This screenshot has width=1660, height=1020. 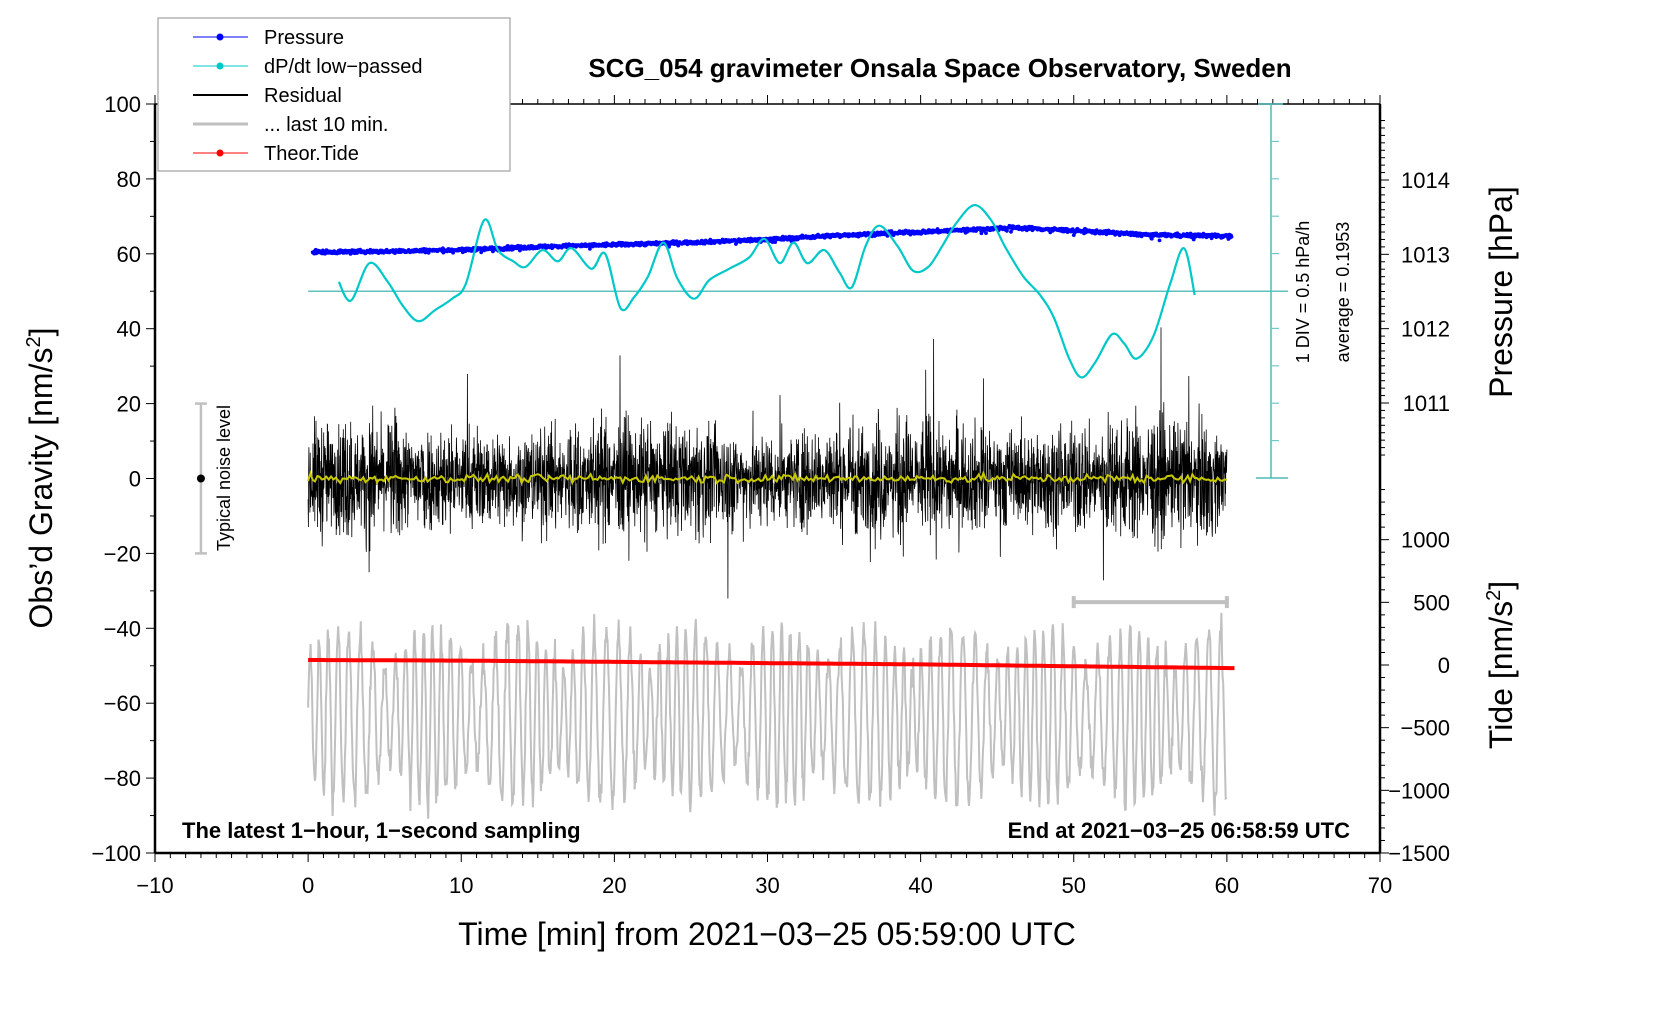 What do you see at coordinates (122, 703) in the screenshot?
I see `y-left-tick-label: −60` at bounding box center [122, 703].